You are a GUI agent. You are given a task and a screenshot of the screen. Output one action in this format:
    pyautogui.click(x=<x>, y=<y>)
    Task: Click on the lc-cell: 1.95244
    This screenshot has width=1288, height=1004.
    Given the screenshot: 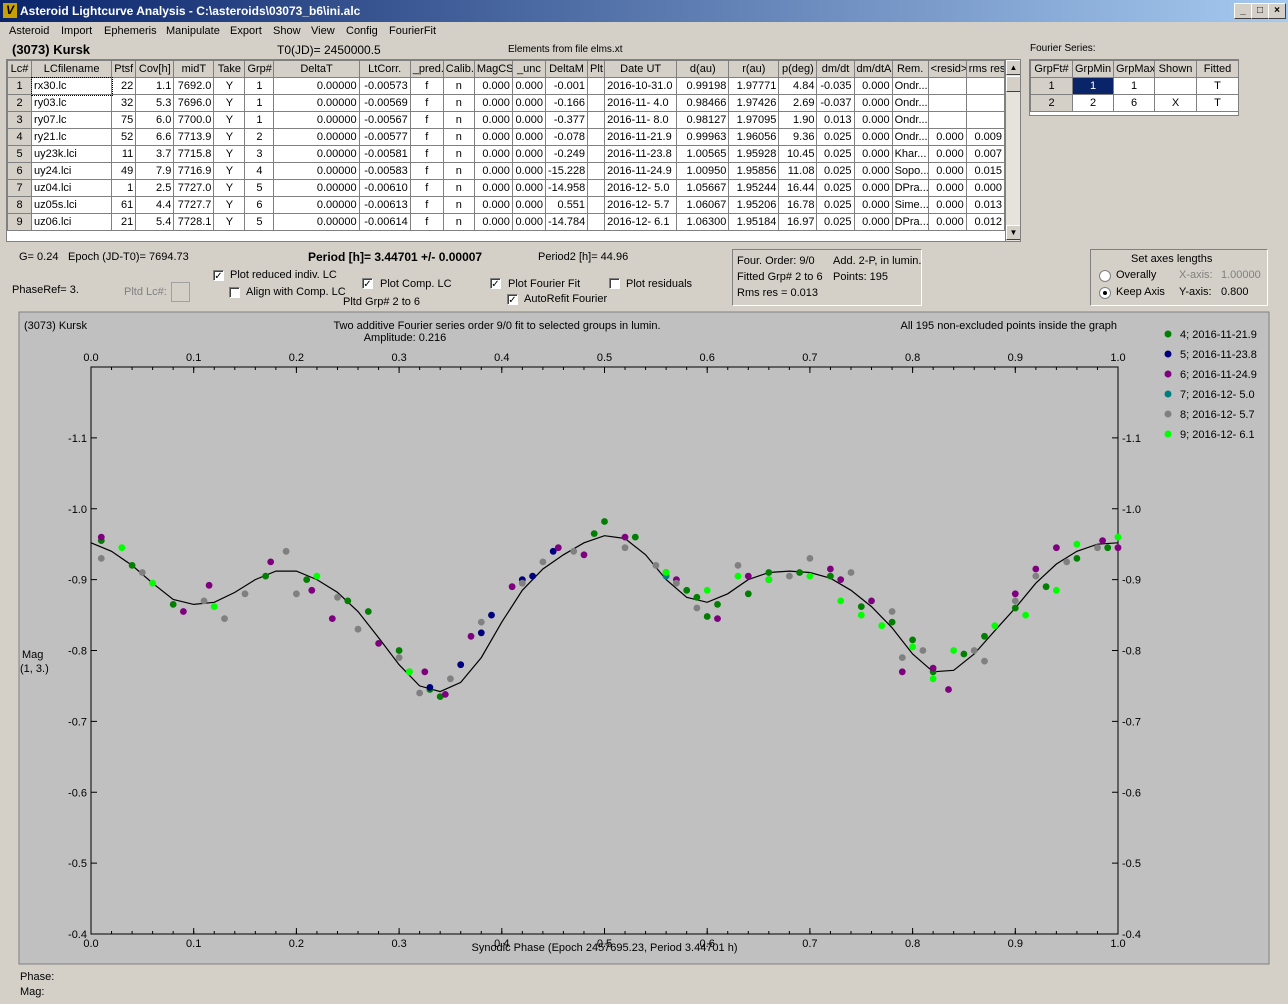 What is the action you would take?
    pyautogui.click(x=754, y=188)
    